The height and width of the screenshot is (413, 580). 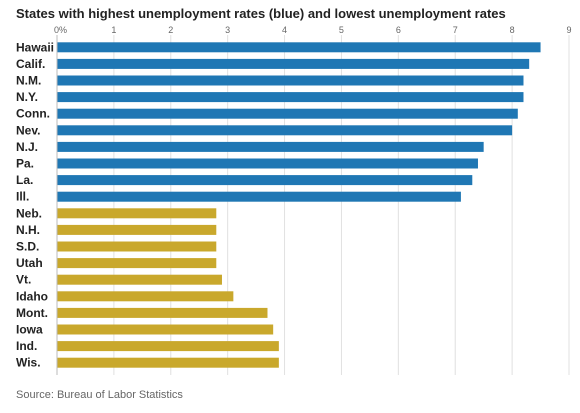 I want to click on category-label: Utah, so click(x=29, y=263).